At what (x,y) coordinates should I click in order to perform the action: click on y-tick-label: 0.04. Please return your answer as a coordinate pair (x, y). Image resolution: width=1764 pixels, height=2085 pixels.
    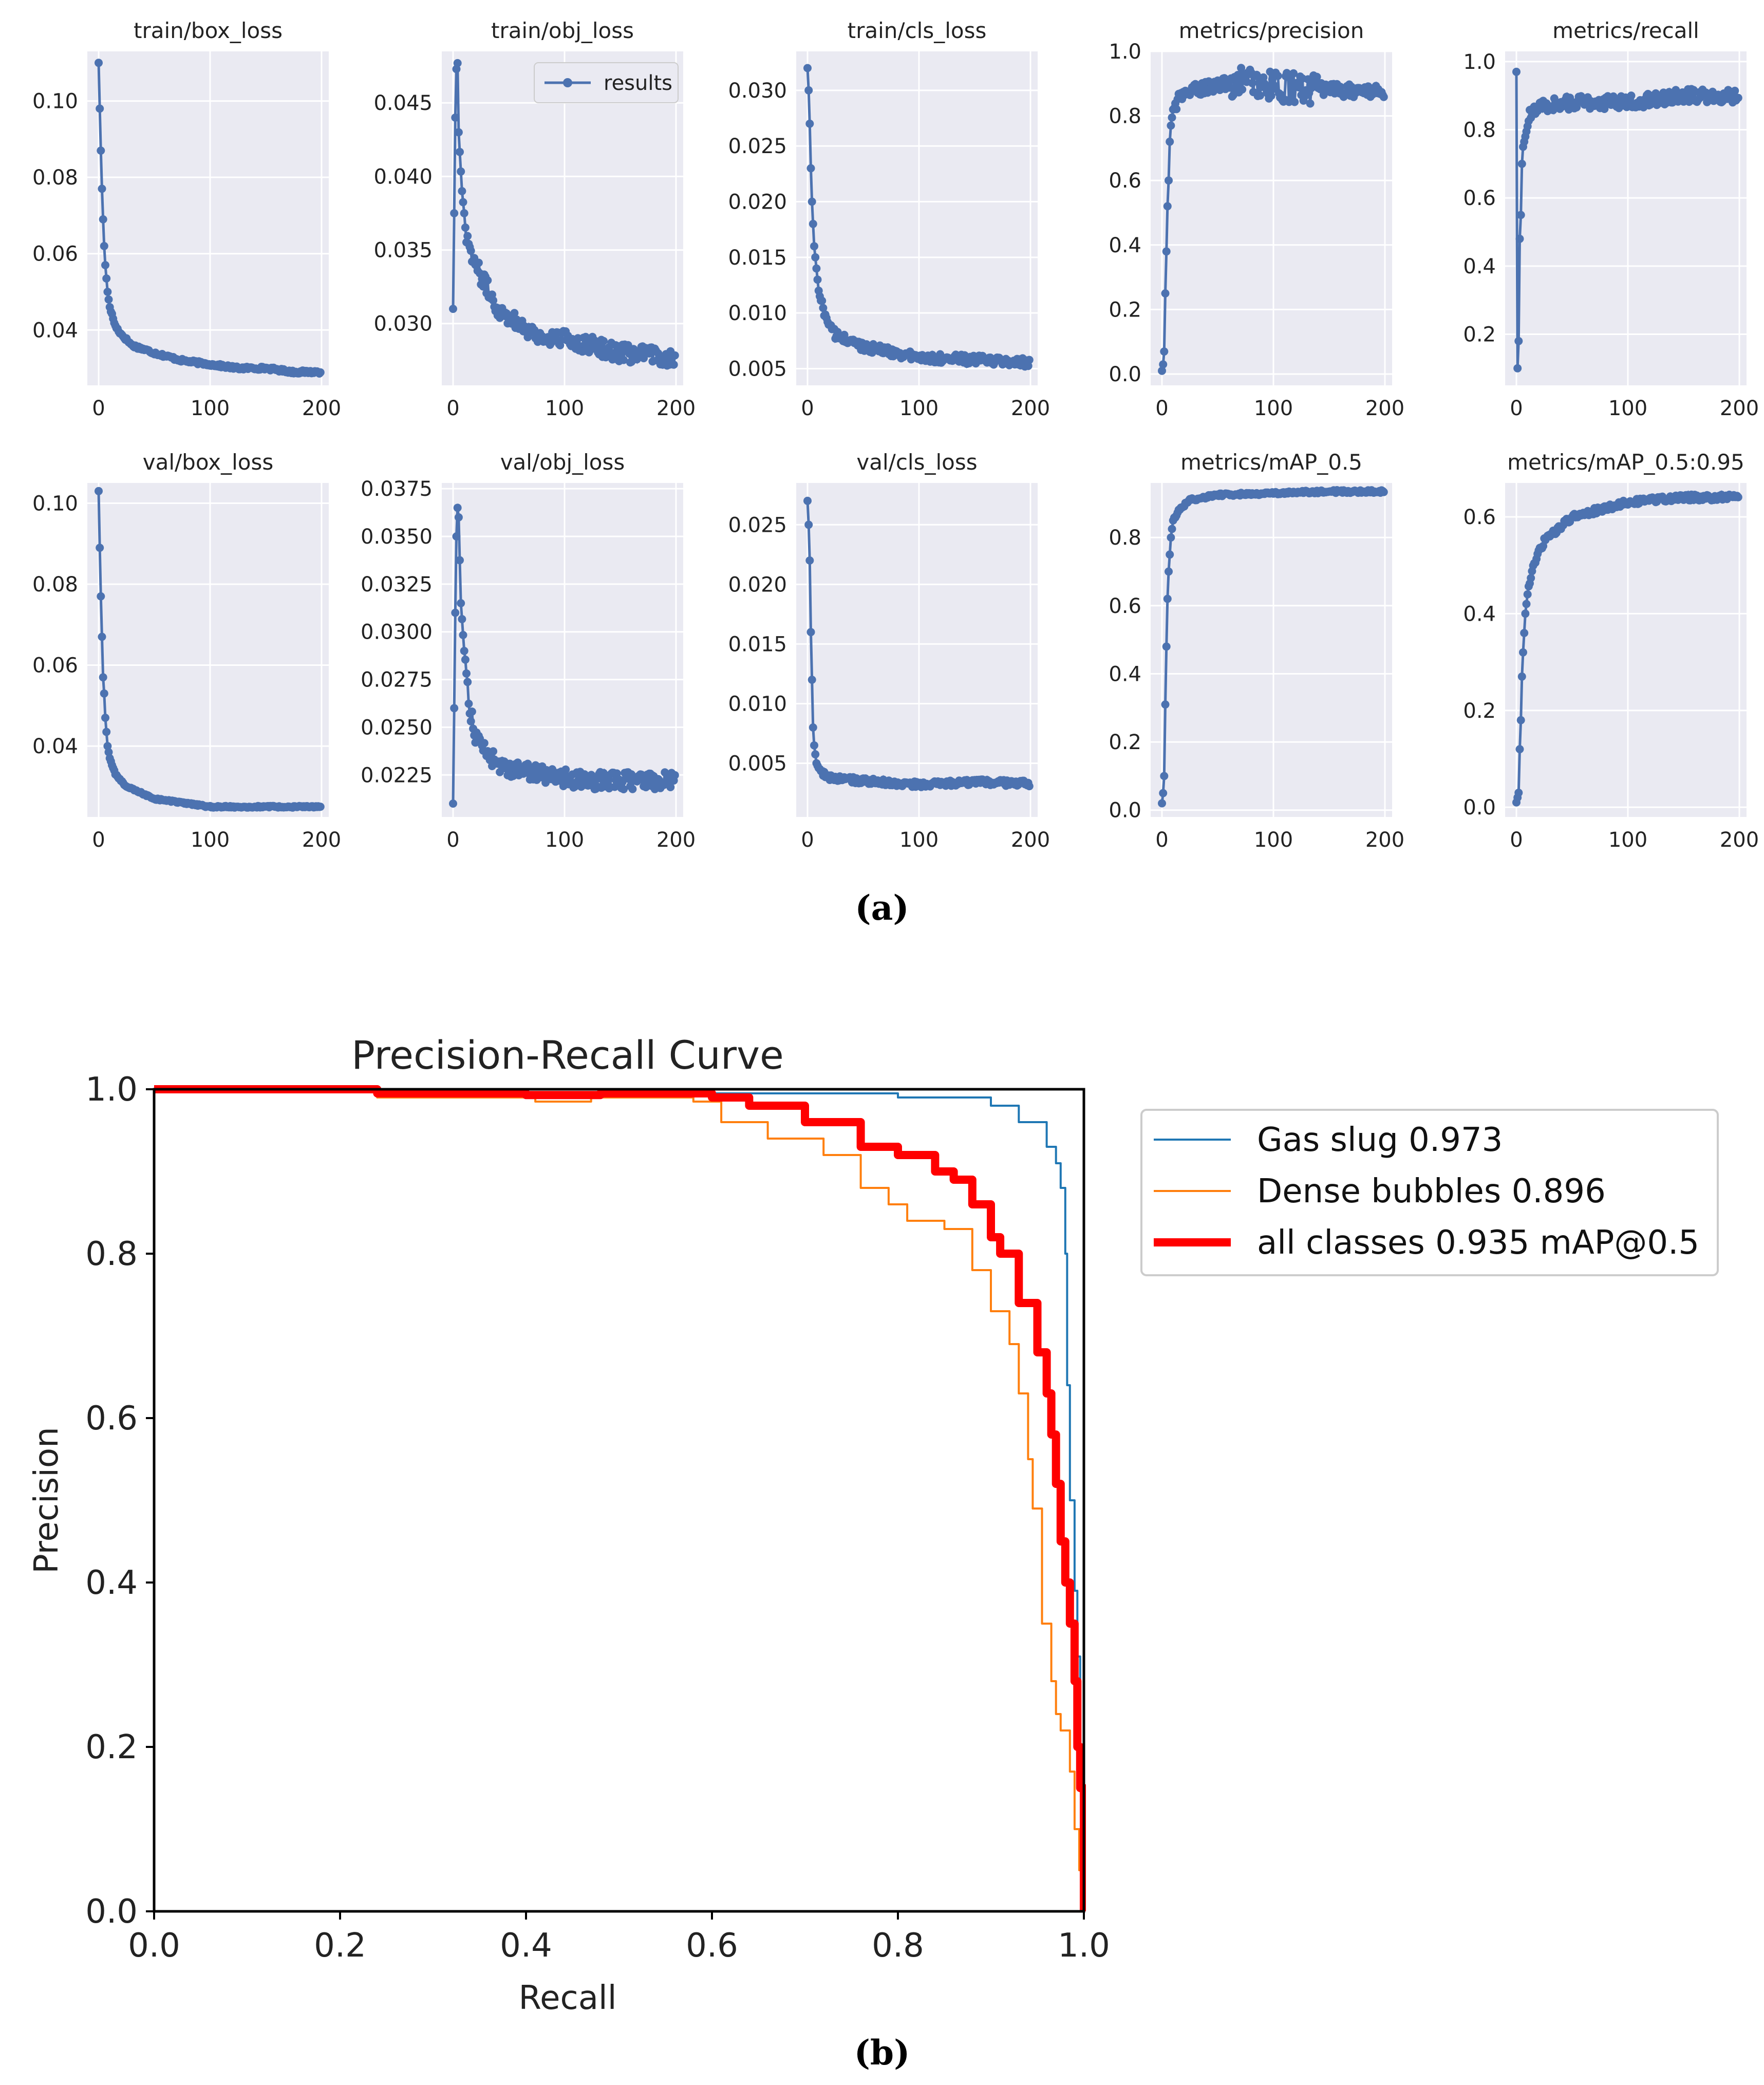
    Looking at the image, I should click on (55, 746).